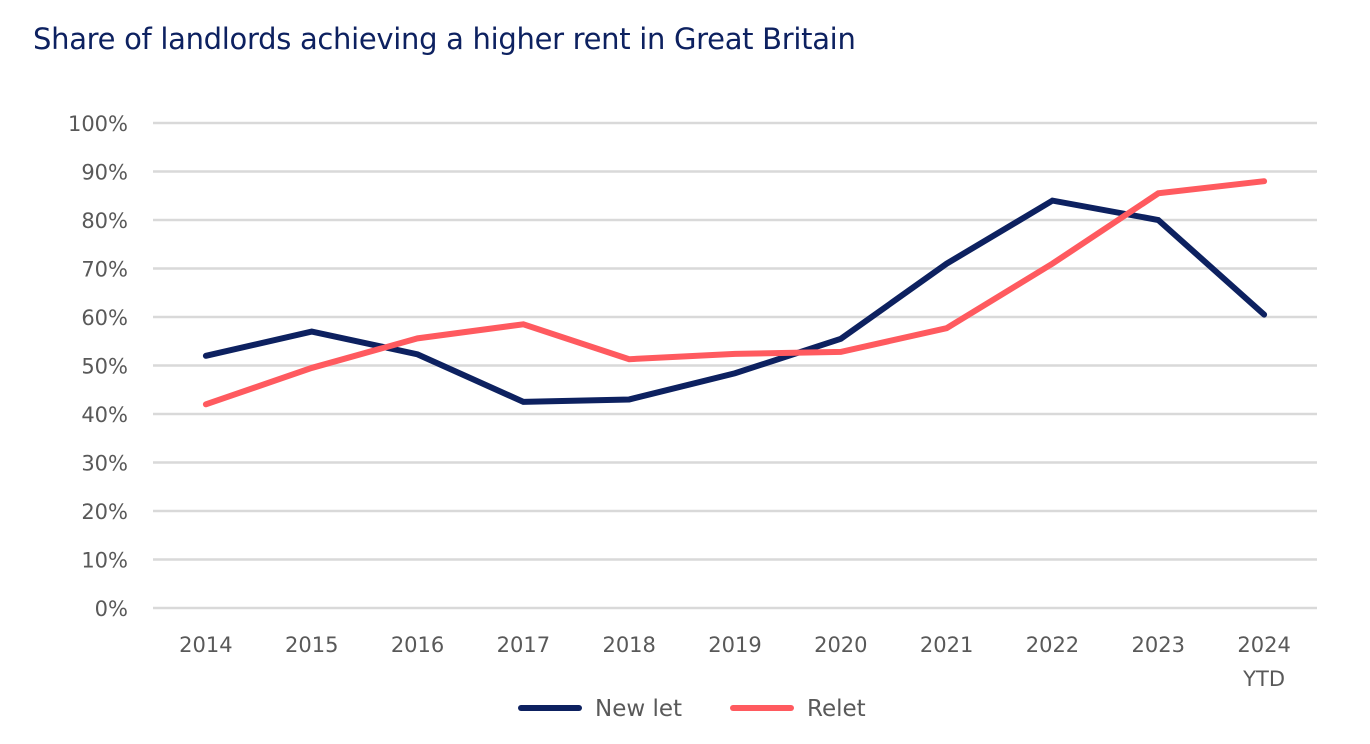 The image size is (1370, 744). I want to click on y-tick-label: 10%, so click(104, 561).